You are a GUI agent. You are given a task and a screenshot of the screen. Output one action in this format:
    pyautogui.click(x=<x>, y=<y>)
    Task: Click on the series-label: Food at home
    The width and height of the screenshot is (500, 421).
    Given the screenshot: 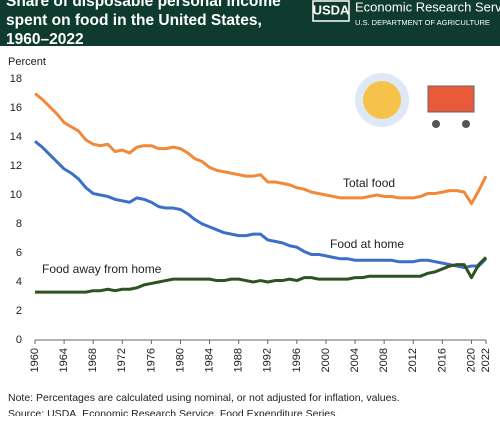 What is the action you would take?
    pyautogui.click(x=367, y=244)
    